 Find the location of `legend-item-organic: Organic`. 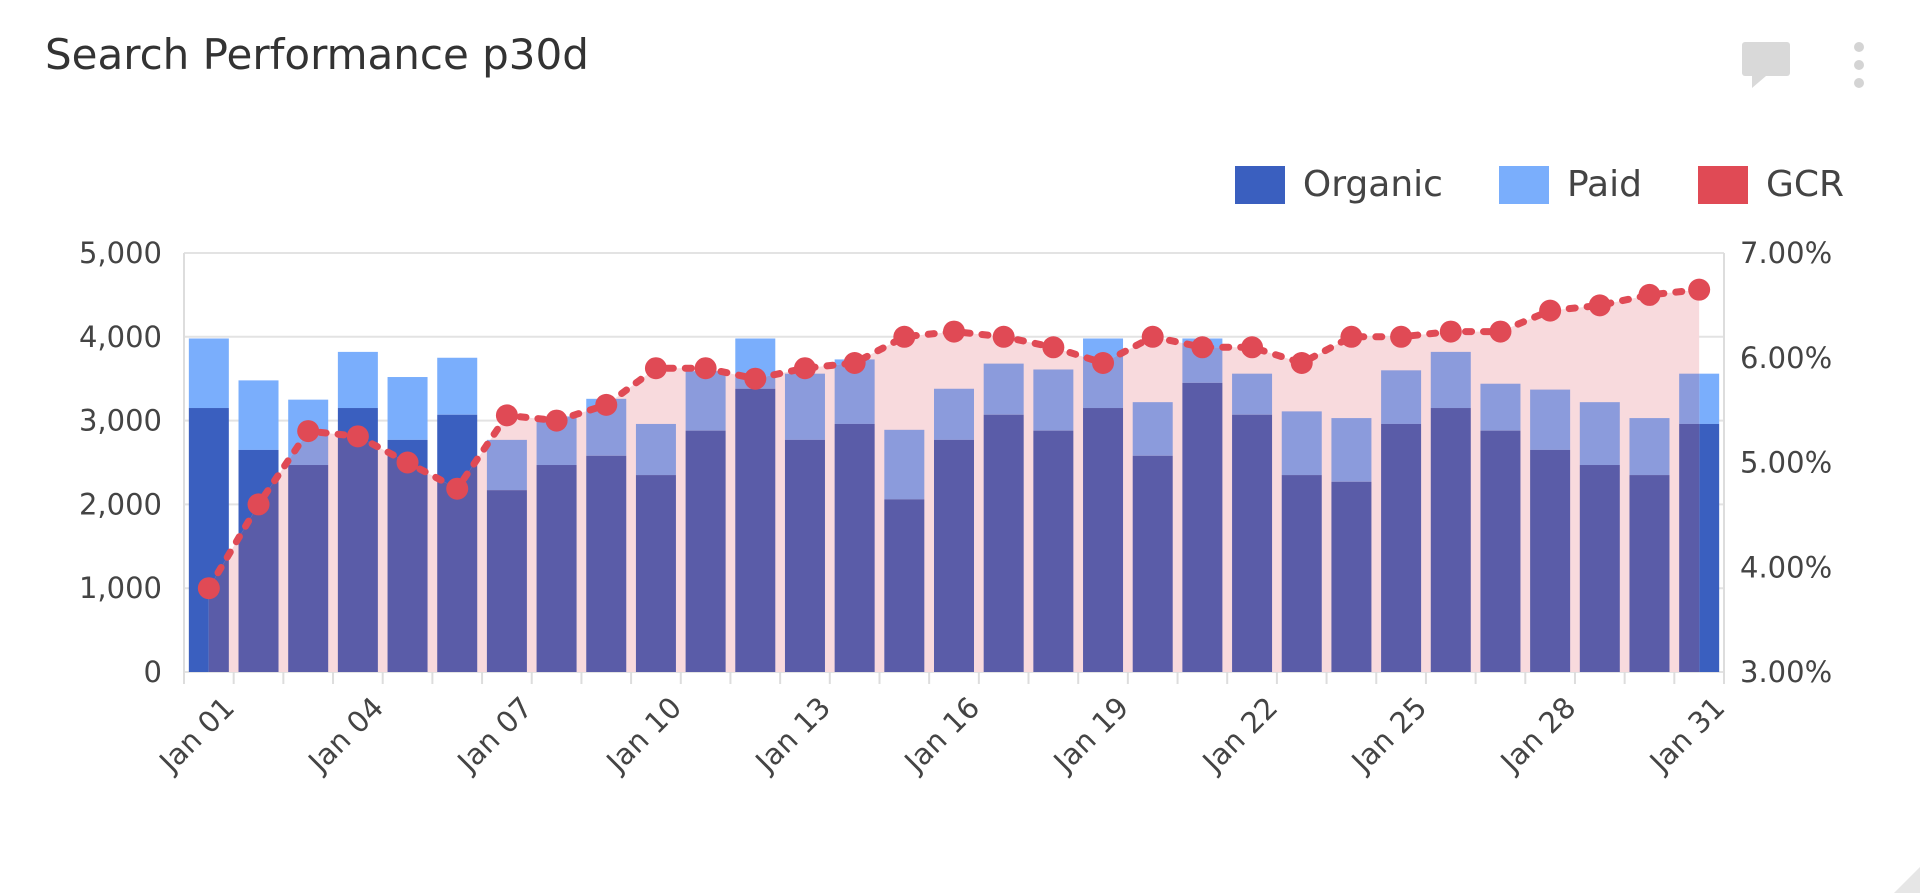

legend-item-organic: Organic is located at coordinates (1338, 184).